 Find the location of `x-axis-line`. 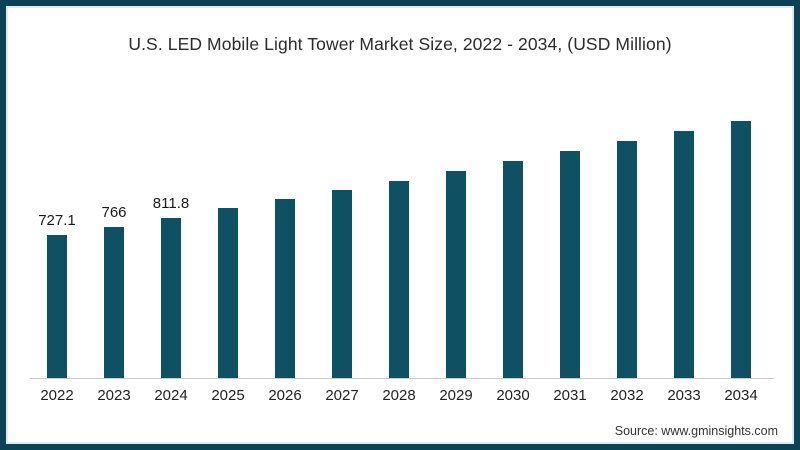

x-axis-line is located at coordinates (402, 378).